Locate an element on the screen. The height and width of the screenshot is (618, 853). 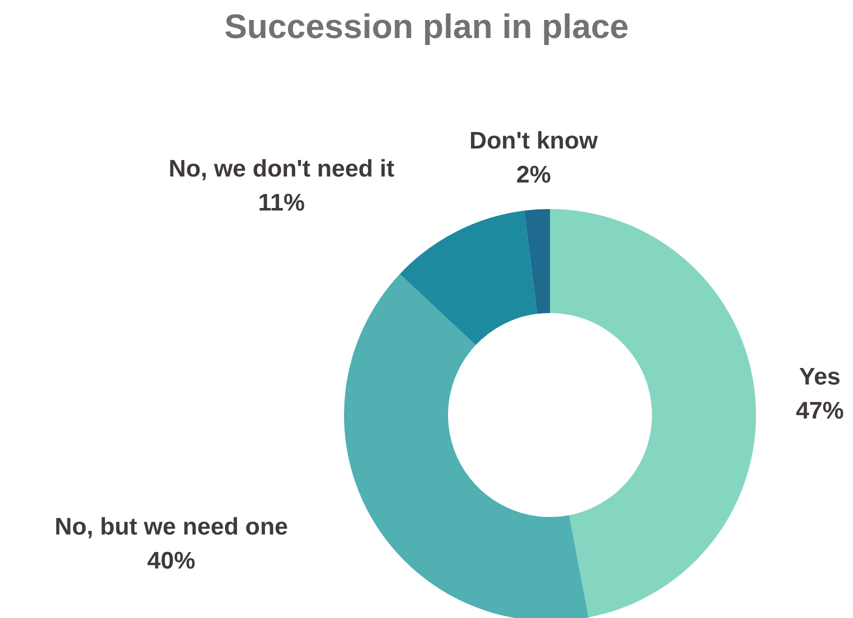
data-label: 11% is located at coordinates (281, 202).